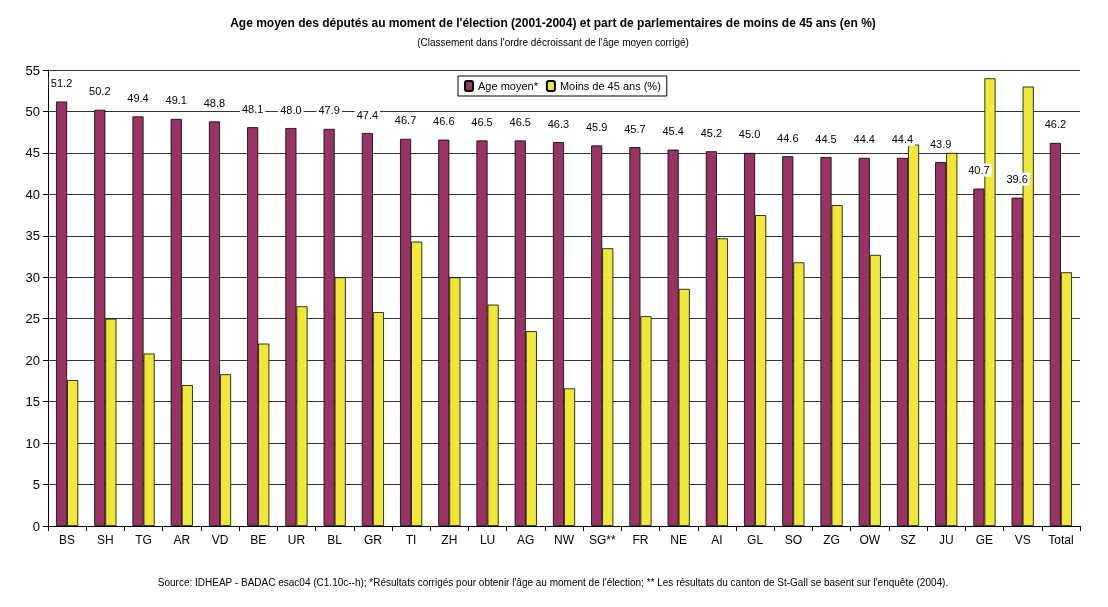 The width and height of the screenshot is (1108, 607). I want to click on x-tick-label: VS, so click(1022, 540).